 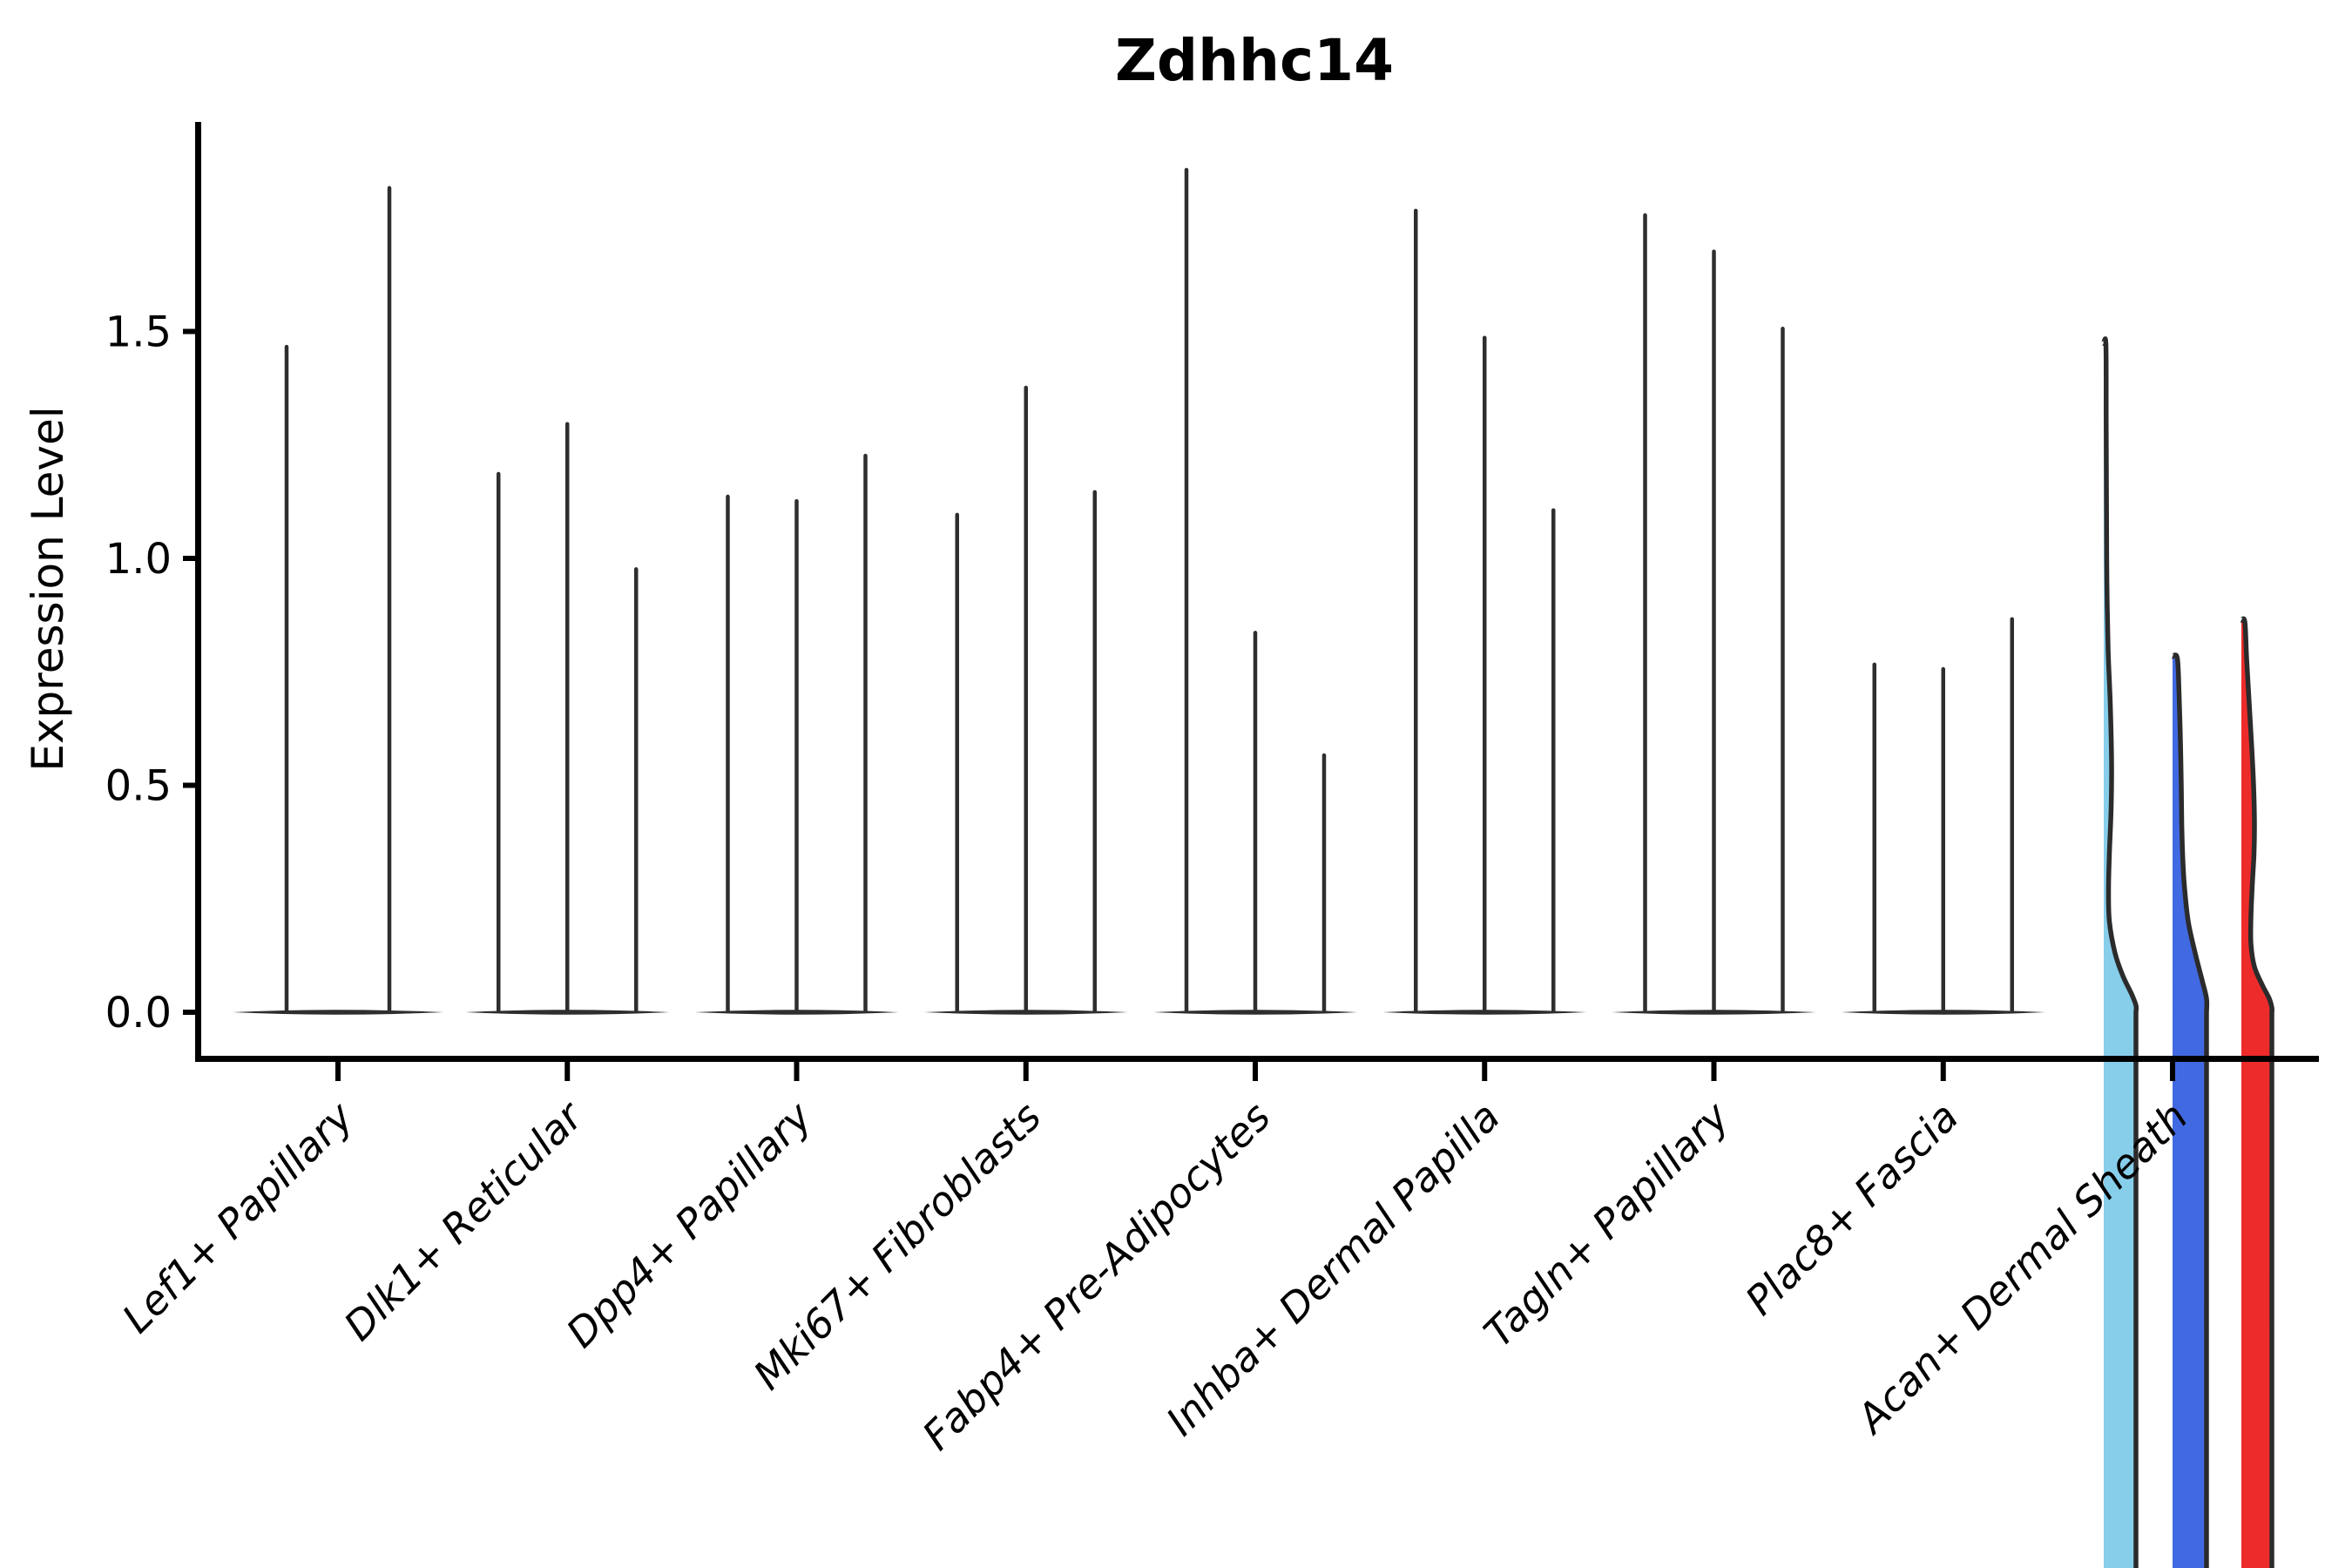 What do you see at coordinates (48, 588) in the screenshot?
I see `y-axis-label: Expression Level` at bounding box center [48, 588].